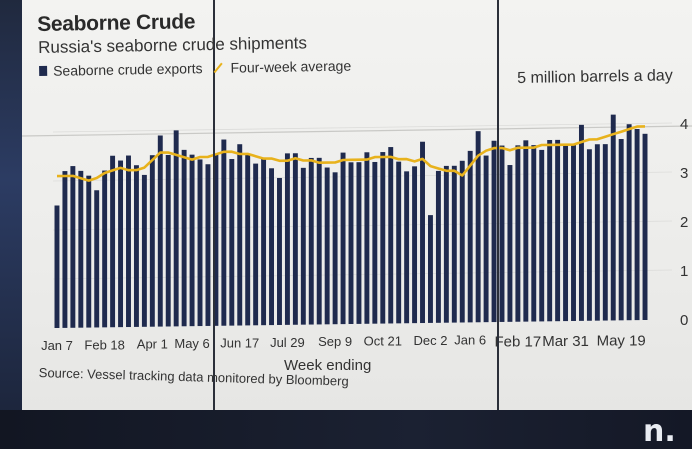  What do you see at coordinates (595, 77) in the screenshot?
I see `y-axis-unit-label: 5 million barrels a day` at bounding box center [595, 77].